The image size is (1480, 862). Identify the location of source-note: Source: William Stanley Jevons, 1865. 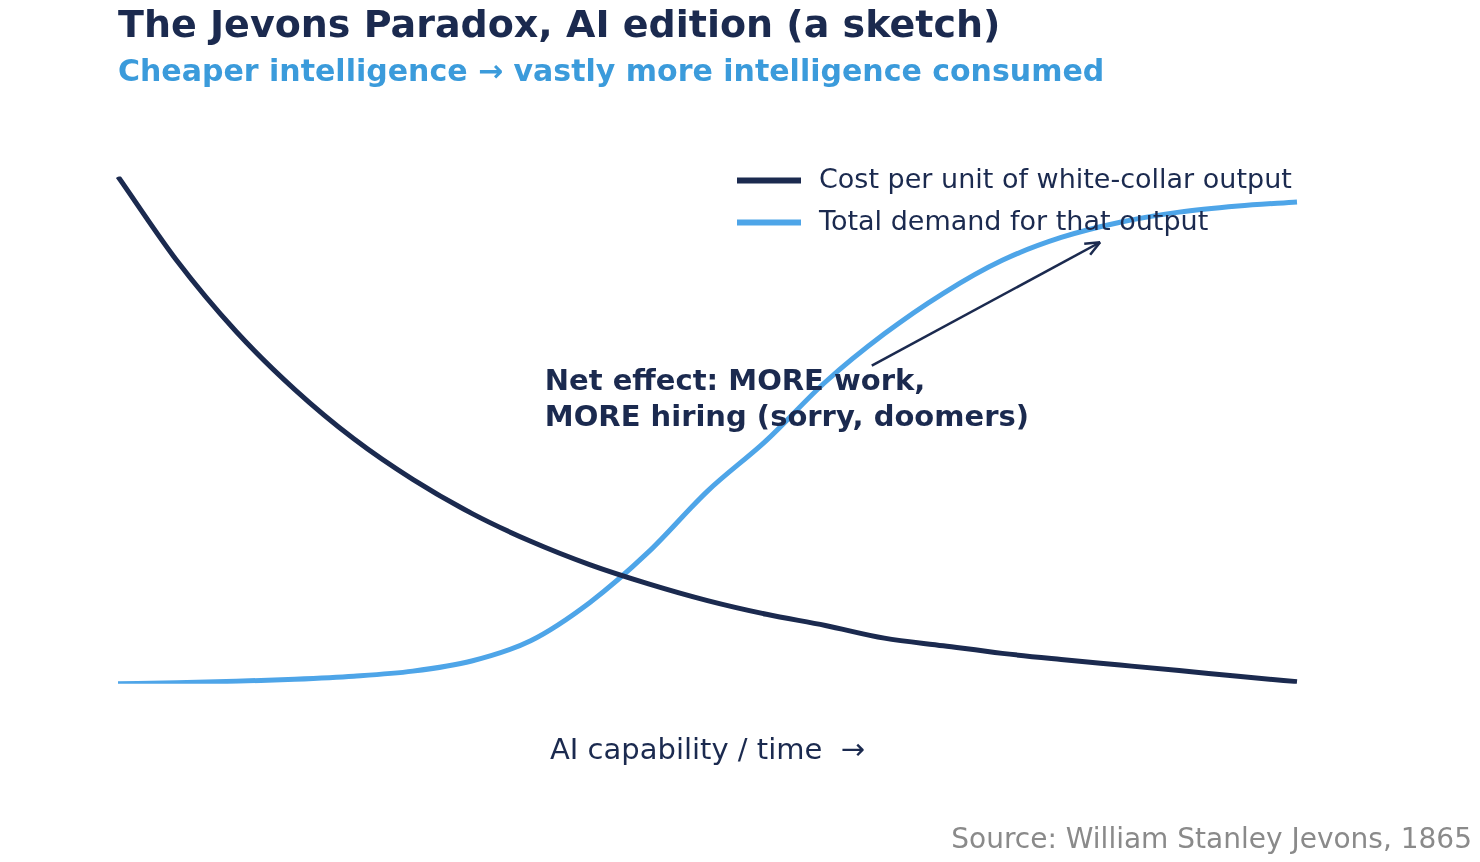
(1211, 838).